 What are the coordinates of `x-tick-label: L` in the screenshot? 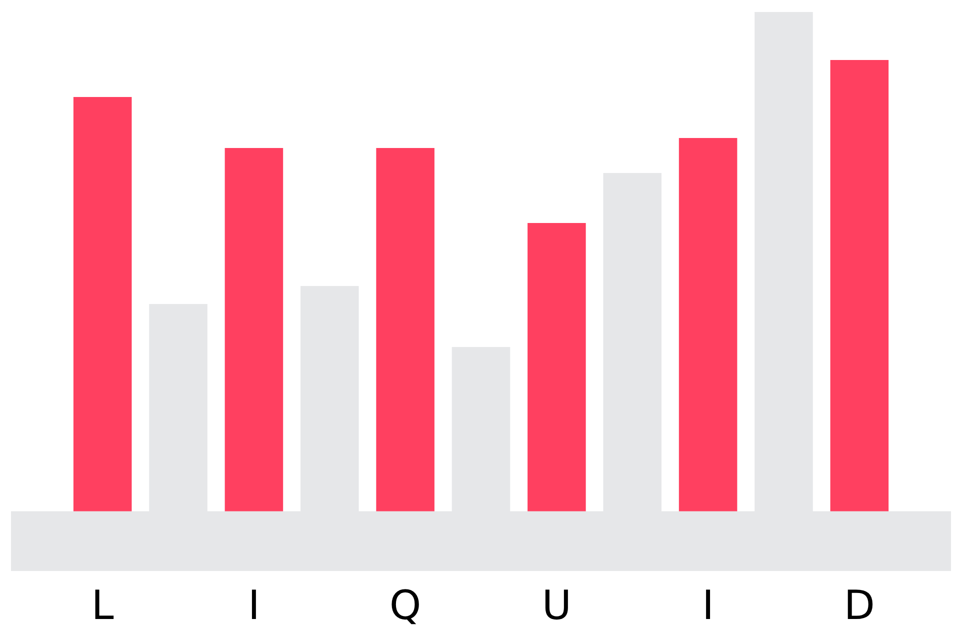 It's located at (104, 604).